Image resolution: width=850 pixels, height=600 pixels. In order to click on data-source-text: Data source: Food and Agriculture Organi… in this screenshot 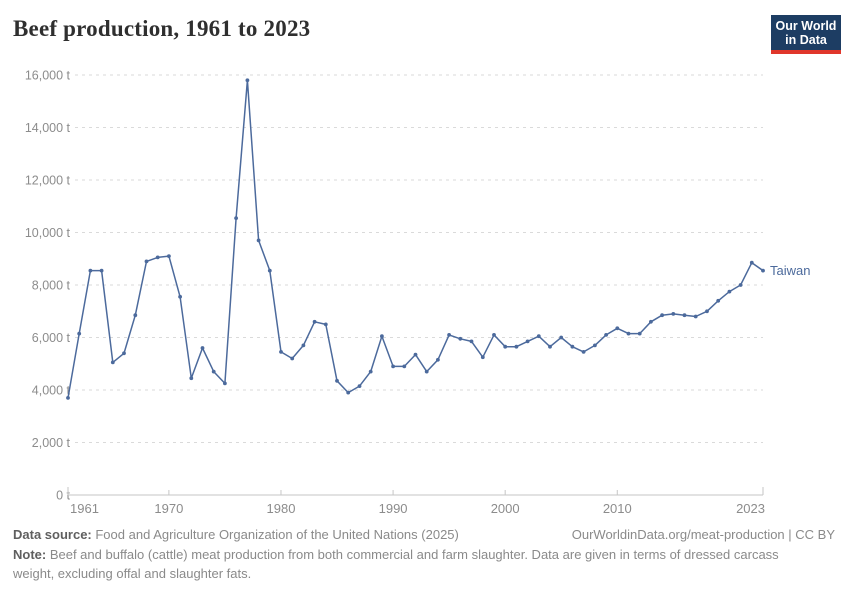, I will do `click(236, 534)`.